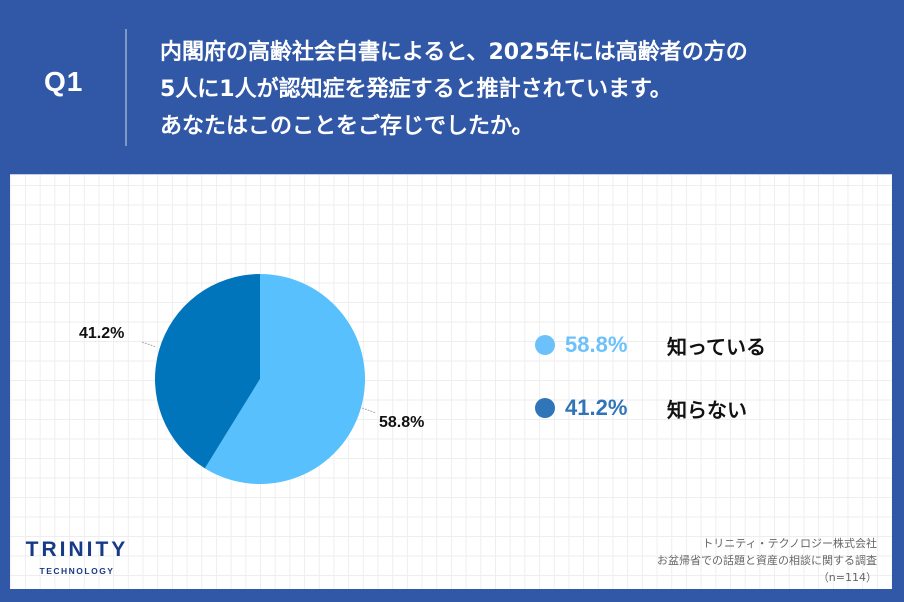 This screenshot has width=904, height=602. I want to click on legend-item-unknown: 41.2% 知らない, so click(650, 408).